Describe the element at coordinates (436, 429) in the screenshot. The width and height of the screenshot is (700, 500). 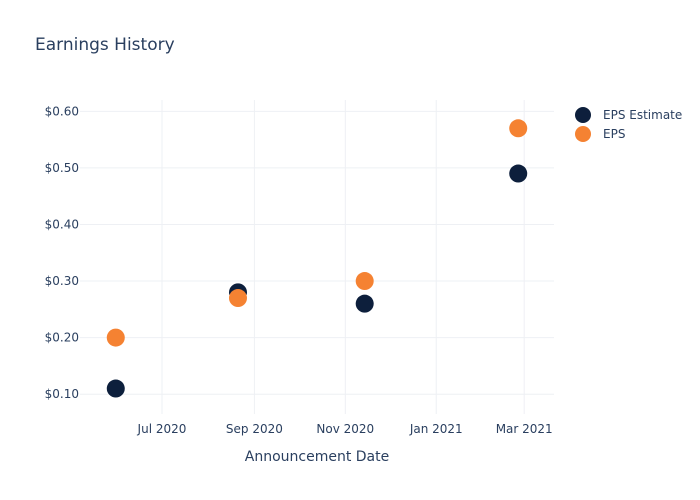
I see `x-tick-label: Jan 2021` at that location.